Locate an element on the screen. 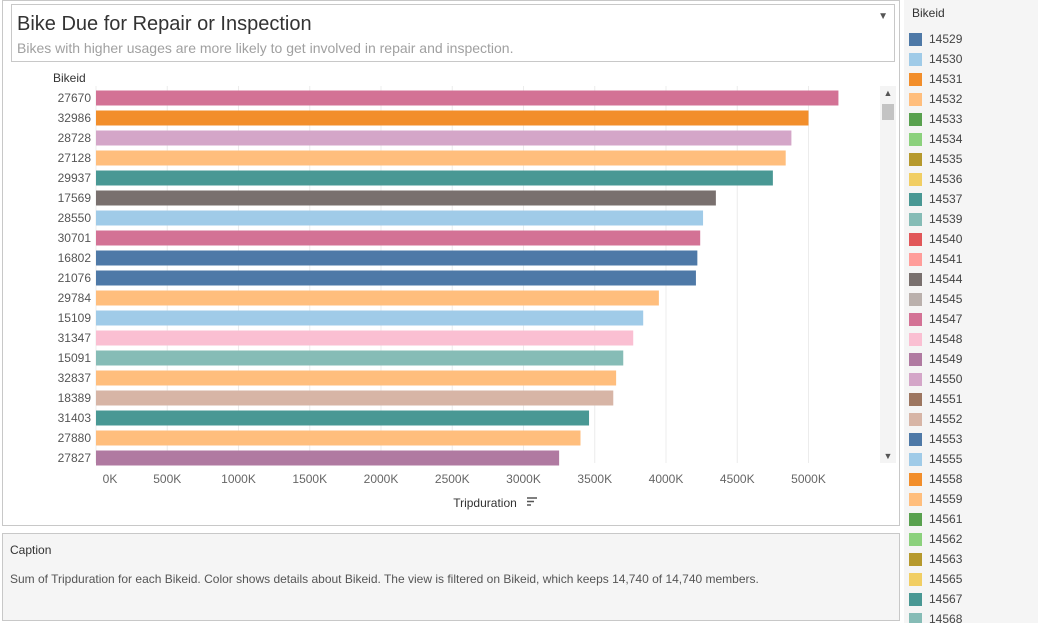 The image size is (1038, 623). legend-label: 14562 is located at coordinates (946, 539).